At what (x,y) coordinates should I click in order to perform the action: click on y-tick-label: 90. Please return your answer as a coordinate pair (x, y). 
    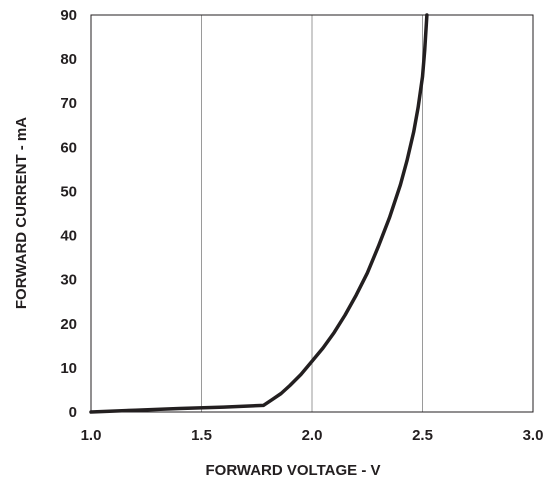
    Looking at the image, I should click on (68, 15).